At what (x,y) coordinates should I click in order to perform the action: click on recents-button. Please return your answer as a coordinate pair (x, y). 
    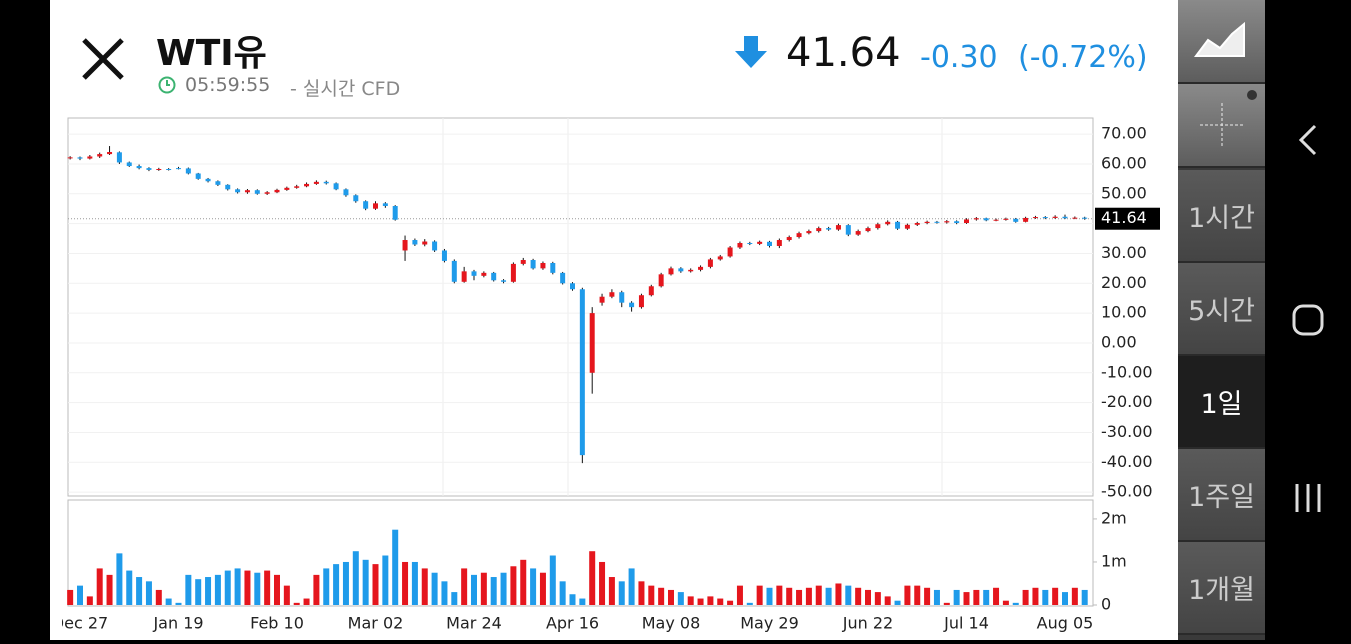
    Looking at the image, I should click on (1308, 498).